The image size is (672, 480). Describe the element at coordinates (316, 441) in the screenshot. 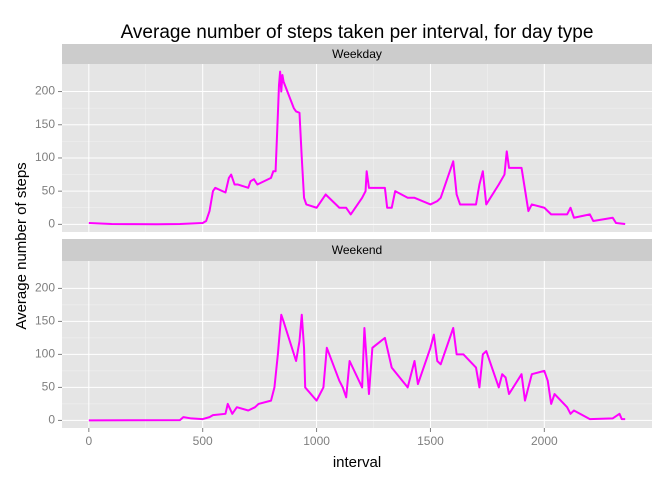

I see `x-tick-label: 1000` at that location.